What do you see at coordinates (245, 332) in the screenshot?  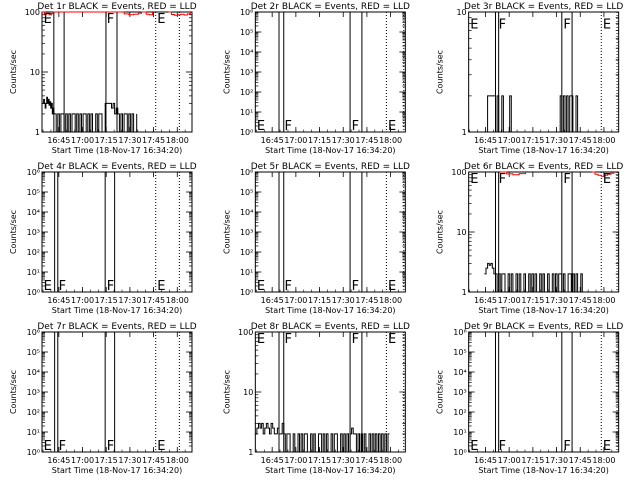 I see `y-tick-label: 100` at bounding box center [245, 332].